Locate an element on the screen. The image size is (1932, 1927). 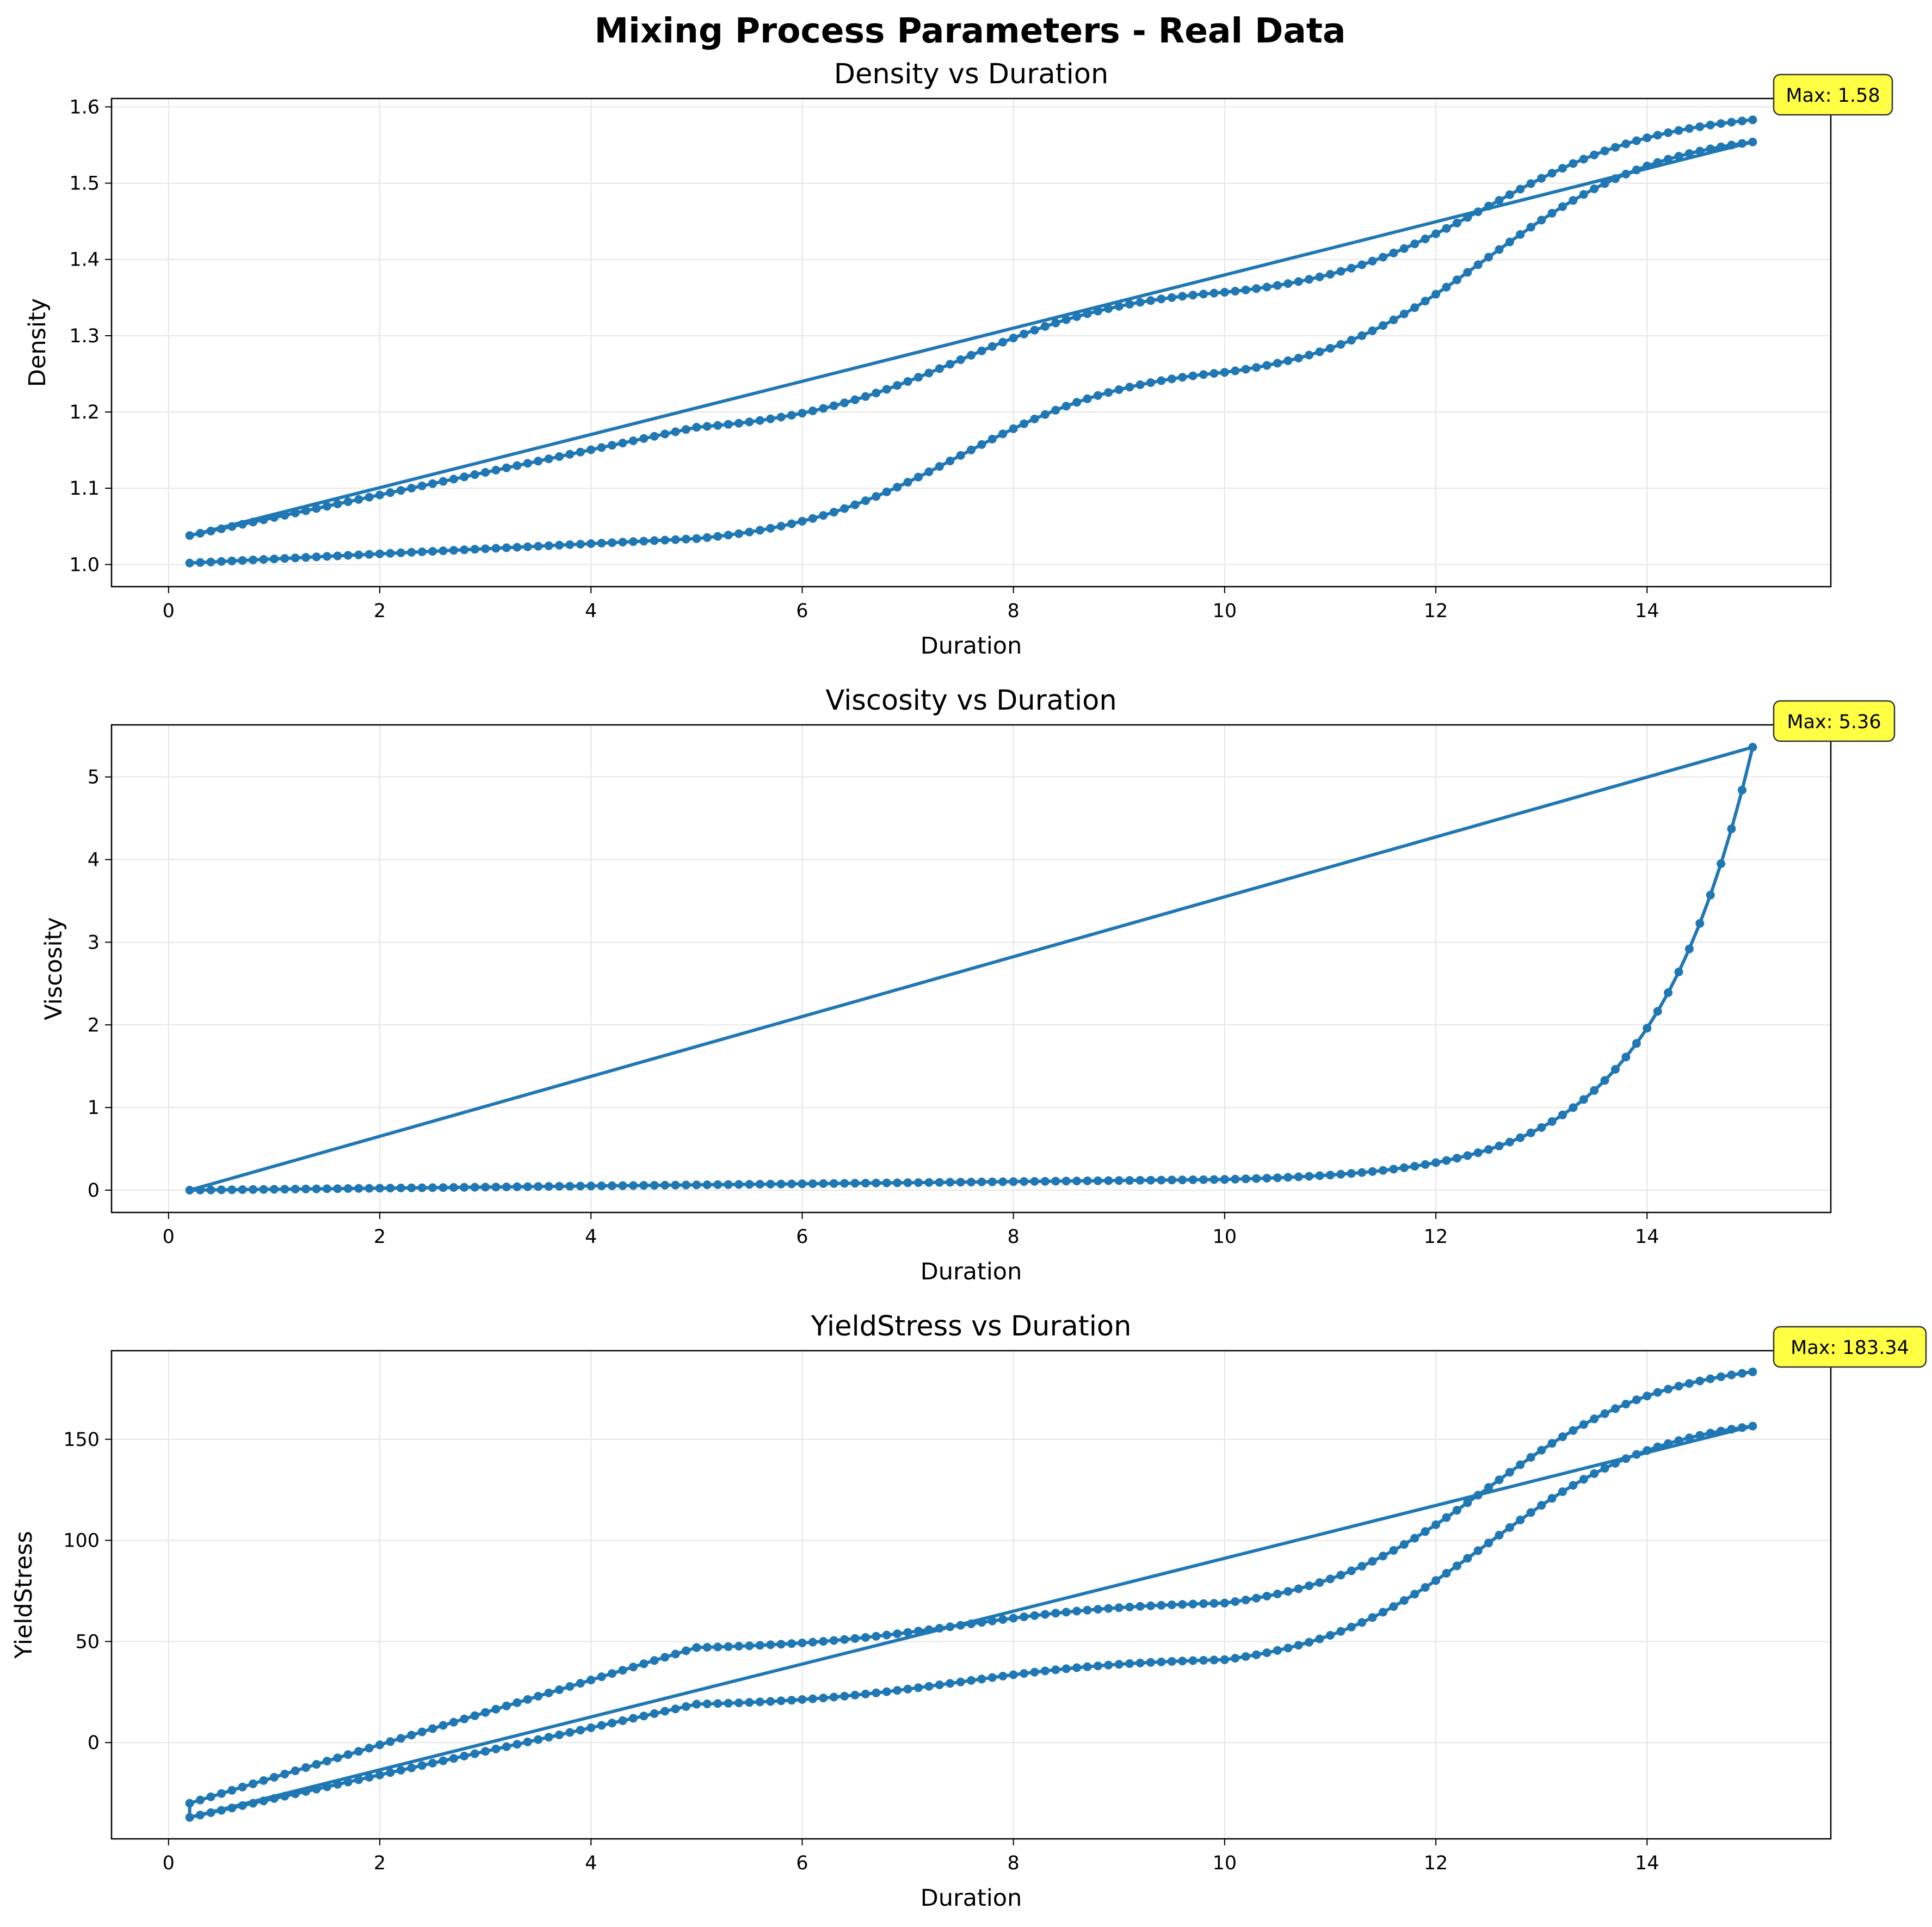
y-tick-label: 1.2 is located at coordinates (85, 412).